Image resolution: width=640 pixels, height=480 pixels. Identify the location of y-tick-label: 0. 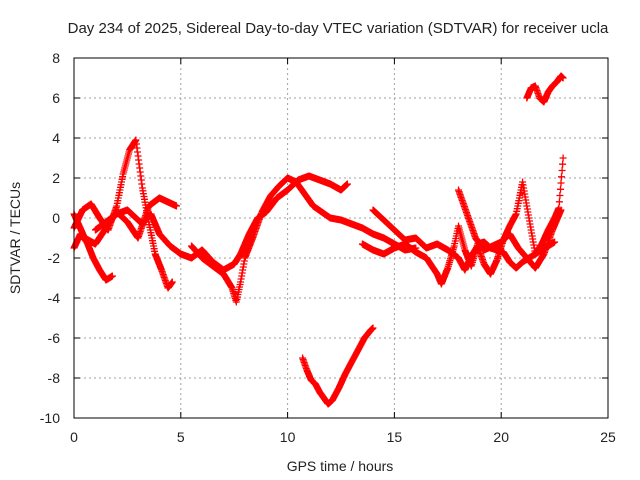
(56, 218).